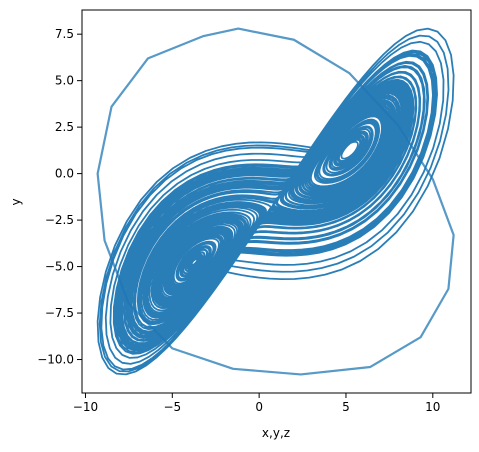  What do you see at coordinates (64, 34) in the screenshot?
I see `y-tick-label-7.5: 7.5` at bounding box center [64, 34].